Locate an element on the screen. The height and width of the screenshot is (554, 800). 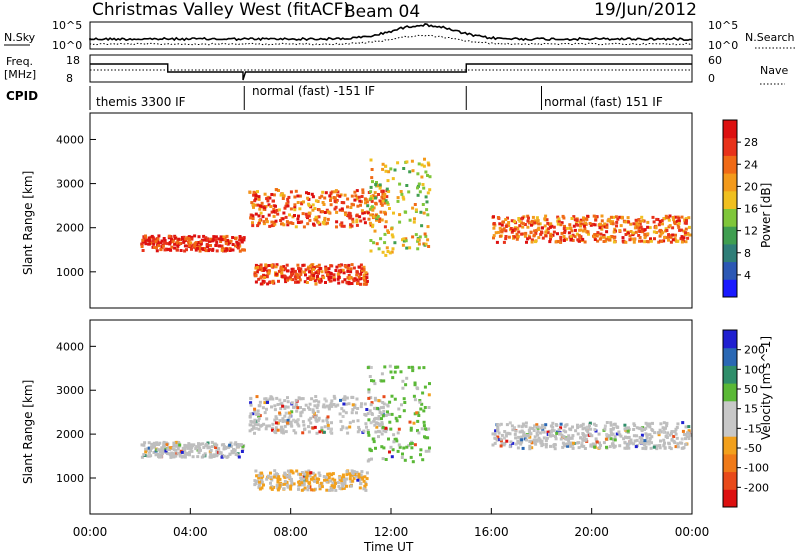
colorbar-tick-label: -100 is located at coordinates (756, 468).